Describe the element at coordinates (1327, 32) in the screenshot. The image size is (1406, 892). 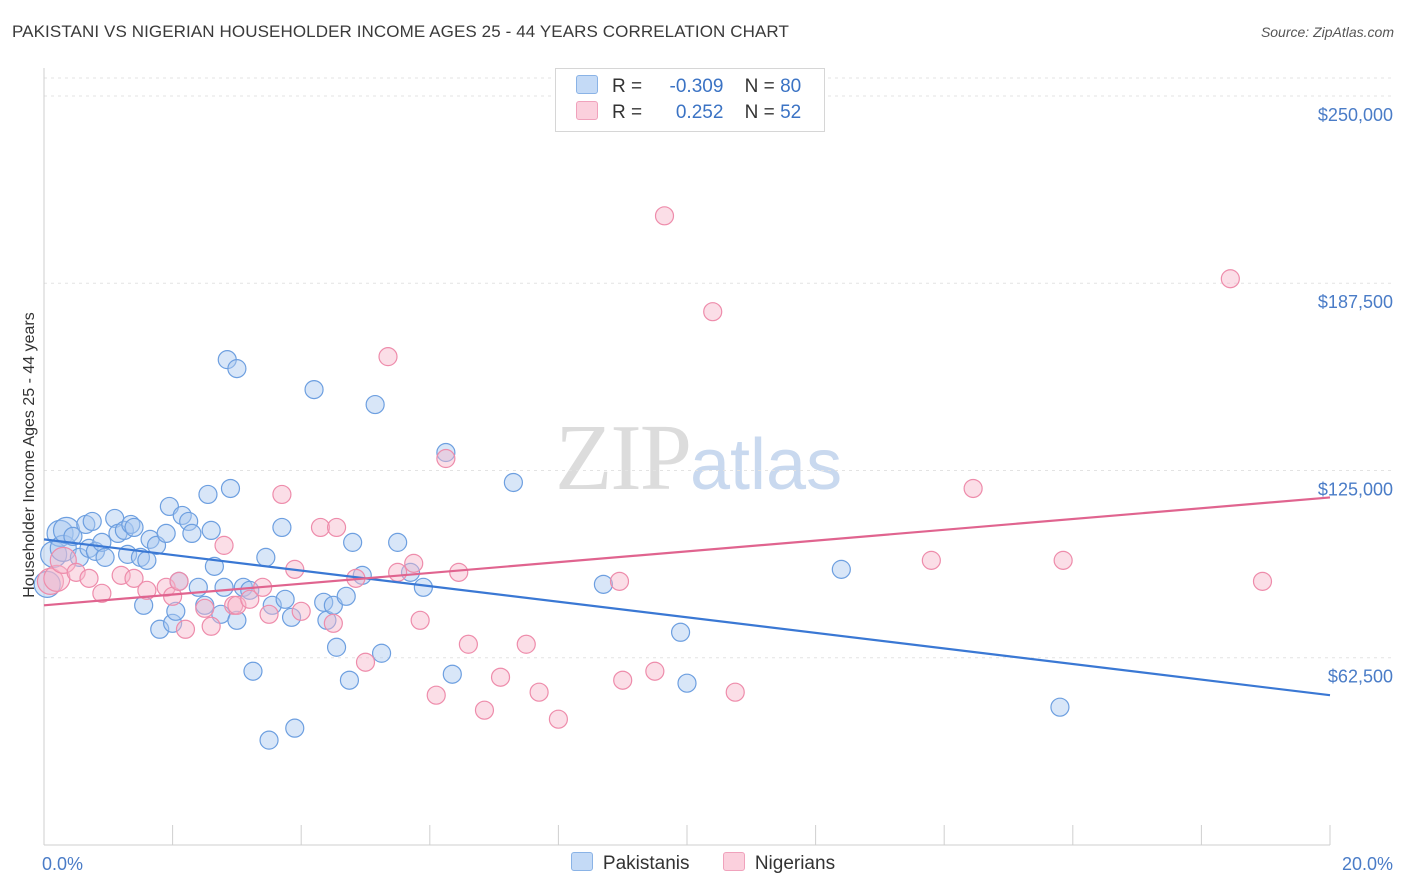
I see `source-credit: Source: ZipAtlas.com` at that location.